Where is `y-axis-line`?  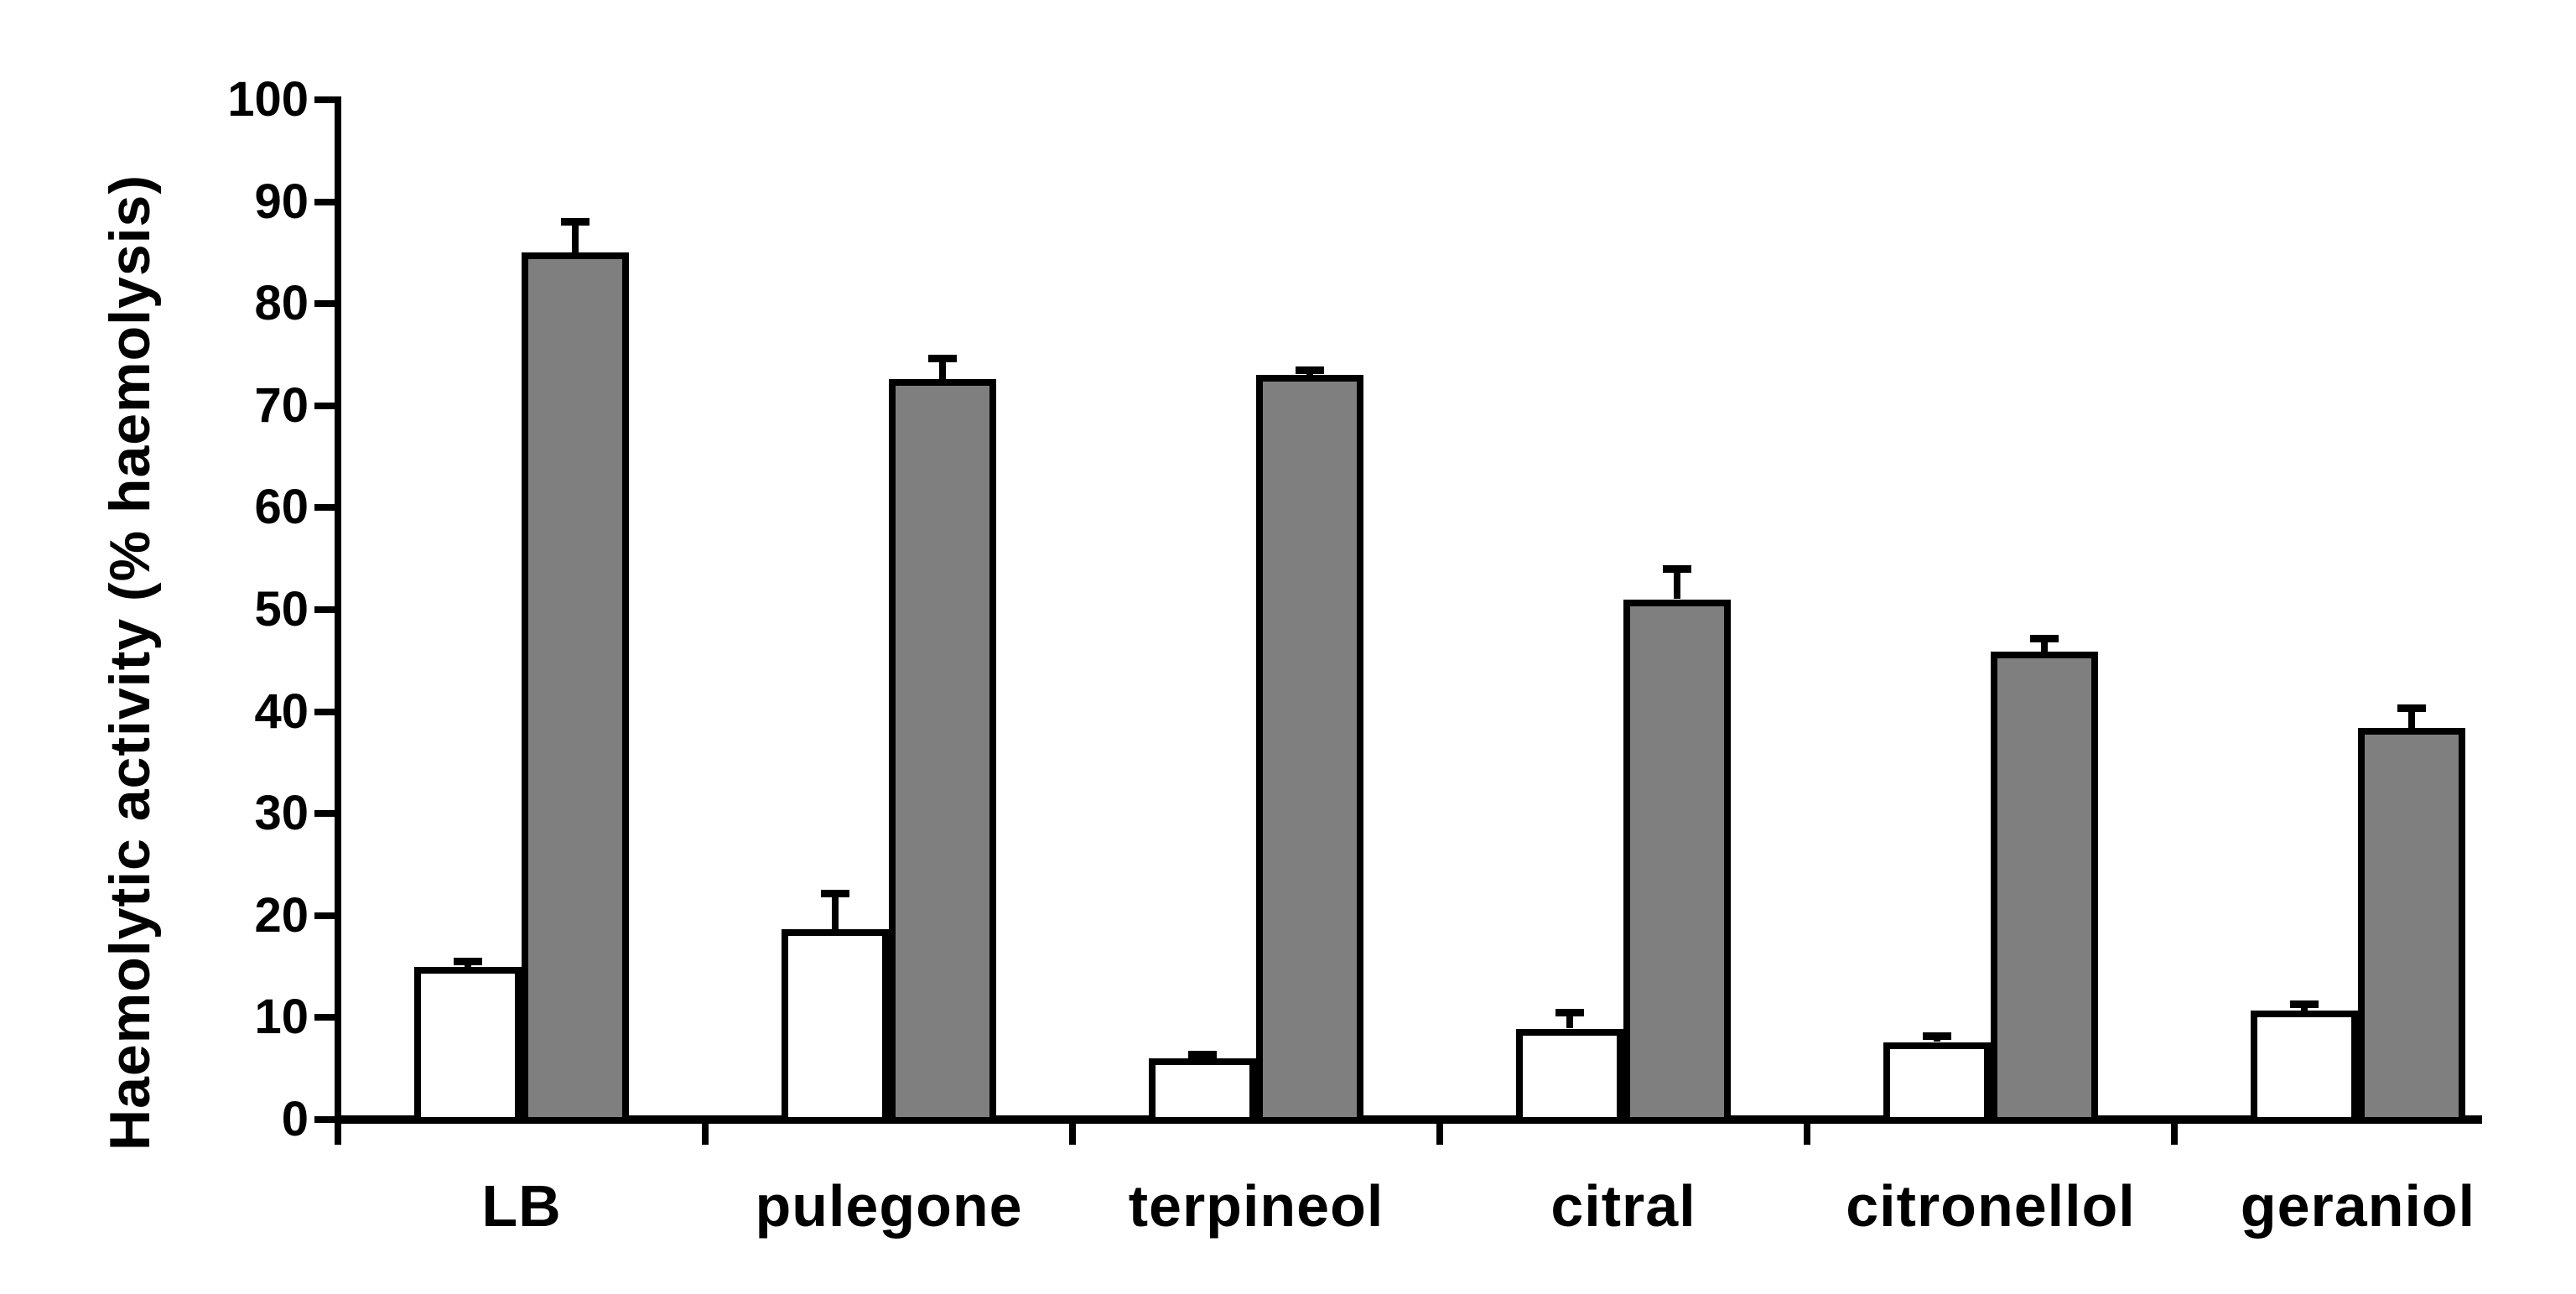 y-axis-line is located at coordinates (338, 608).